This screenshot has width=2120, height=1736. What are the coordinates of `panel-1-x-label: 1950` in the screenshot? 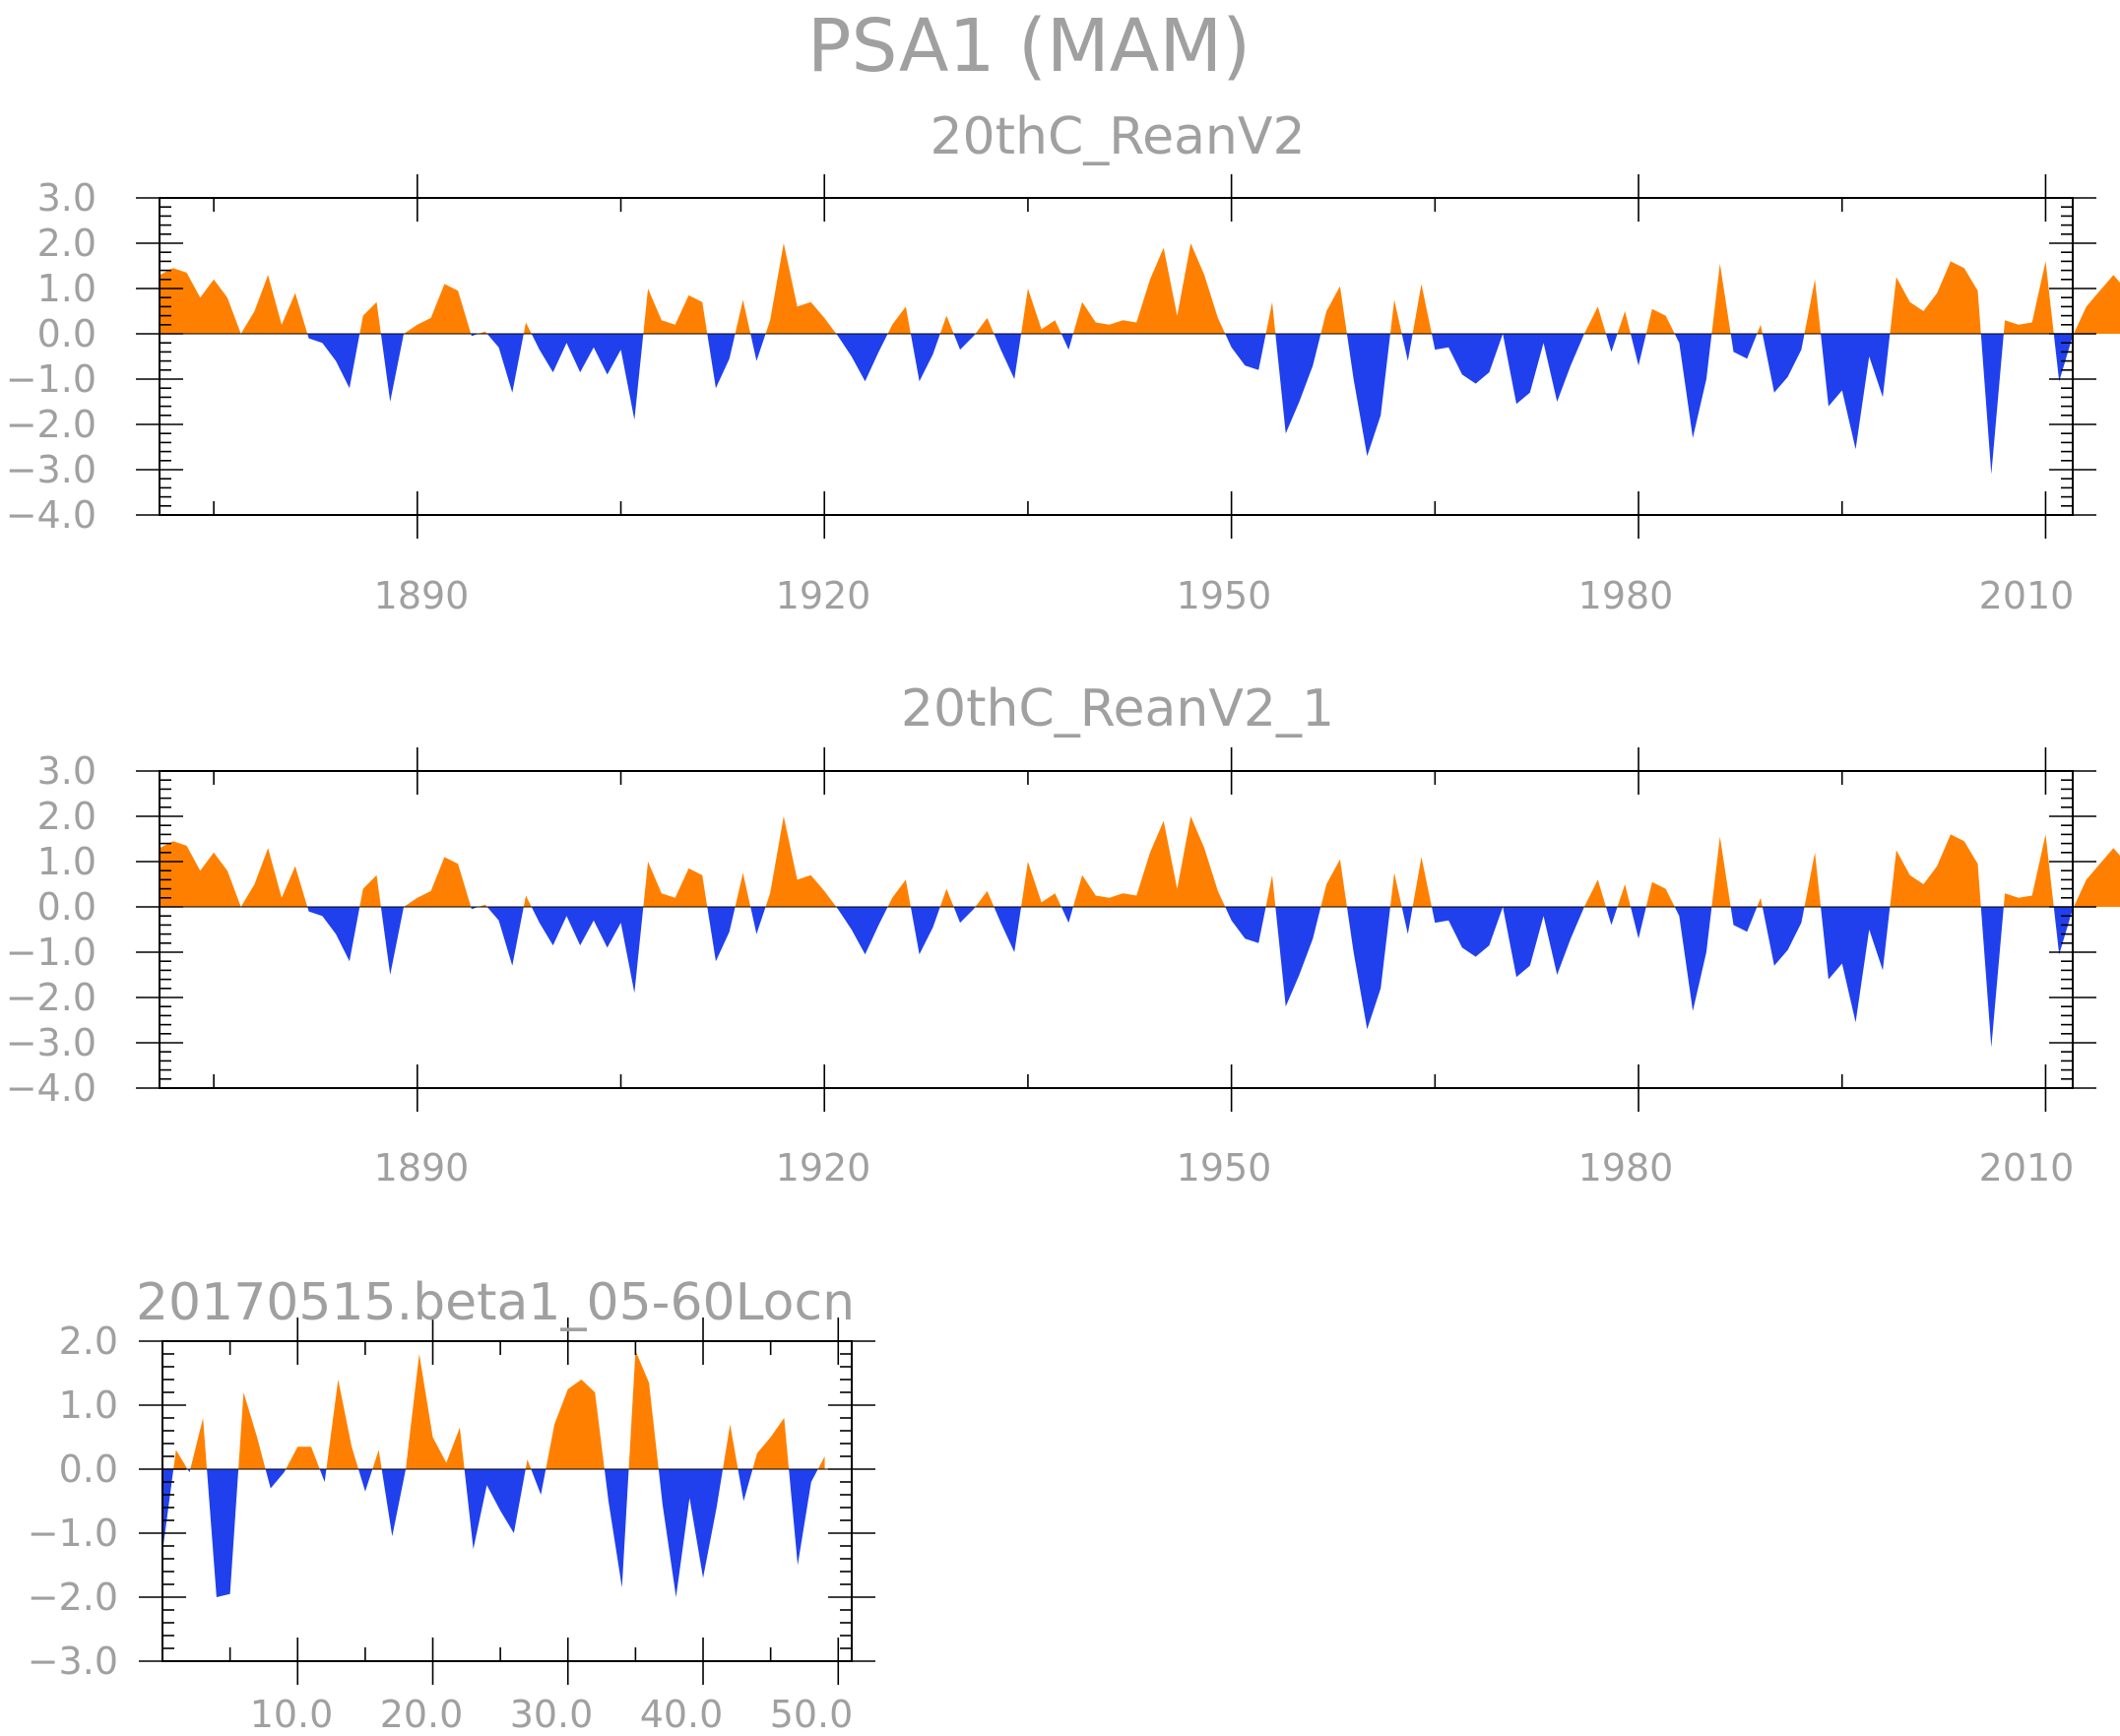 It's located at (1225, 595).